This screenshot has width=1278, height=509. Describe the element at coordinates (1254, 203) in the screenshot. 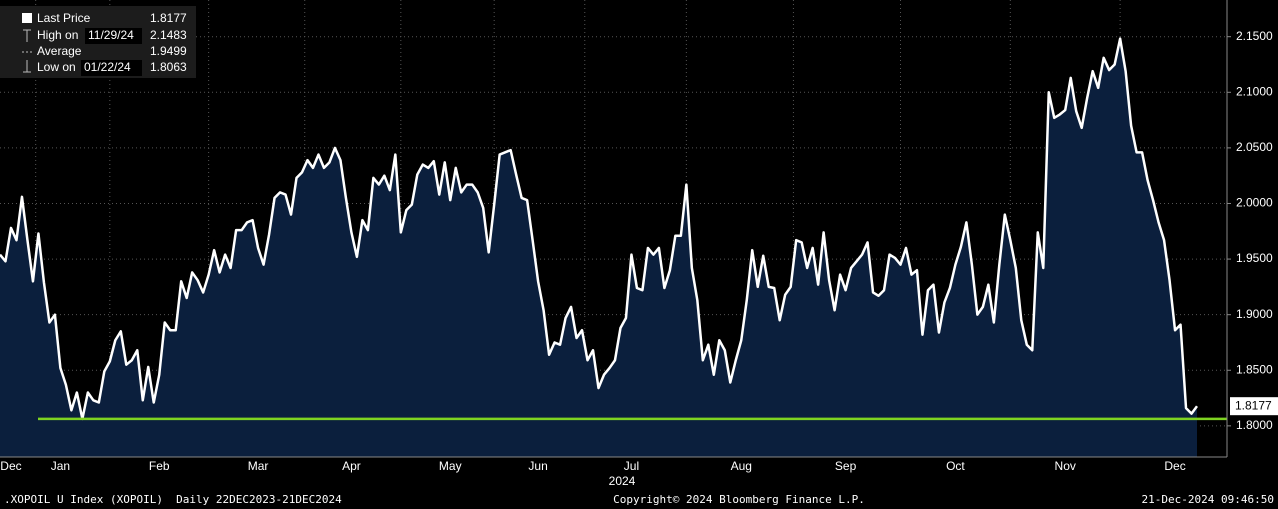

I see `y-tick-label: 2.0000` at that location.